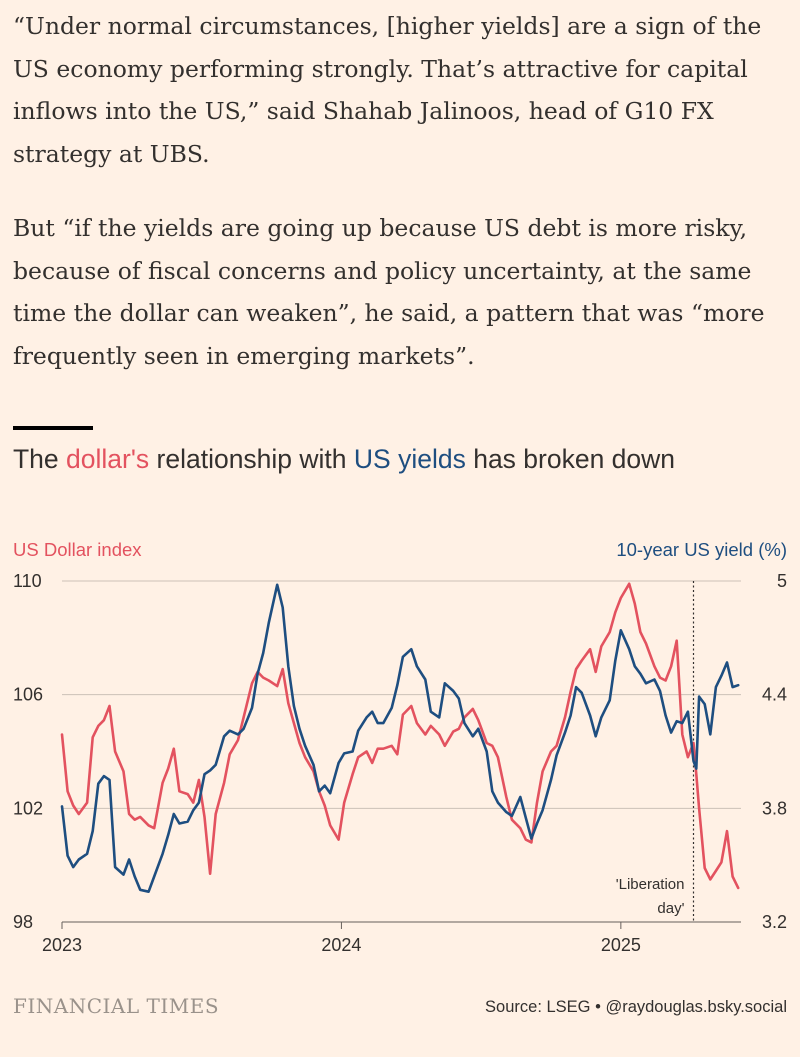  Describe the element at coordinates (108, 459) in the screenshot. I see `headline-dollar-highlight: dollar's` at that location.